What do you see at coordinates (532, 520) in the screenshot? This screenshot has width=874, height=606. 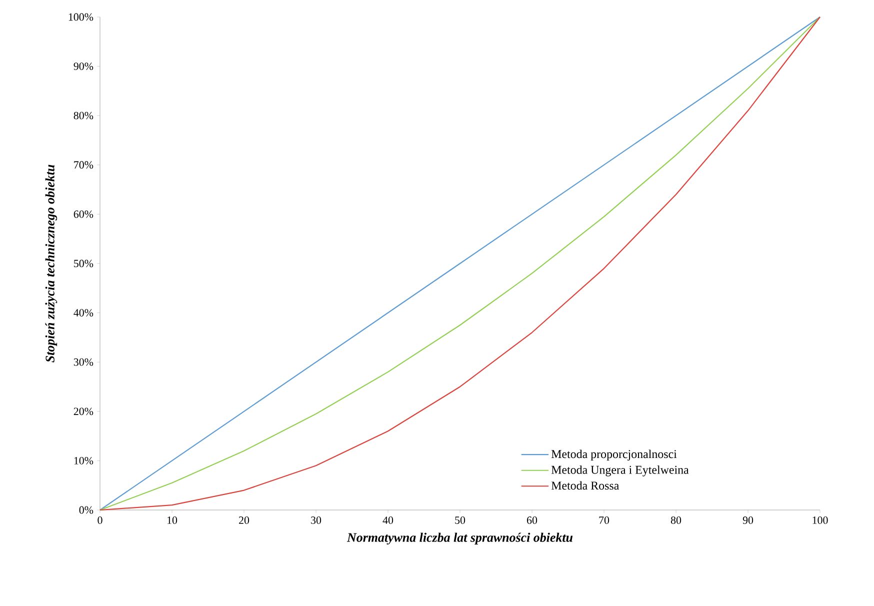 I see `x-tick-label: 60` at bounding box center [532, 520].